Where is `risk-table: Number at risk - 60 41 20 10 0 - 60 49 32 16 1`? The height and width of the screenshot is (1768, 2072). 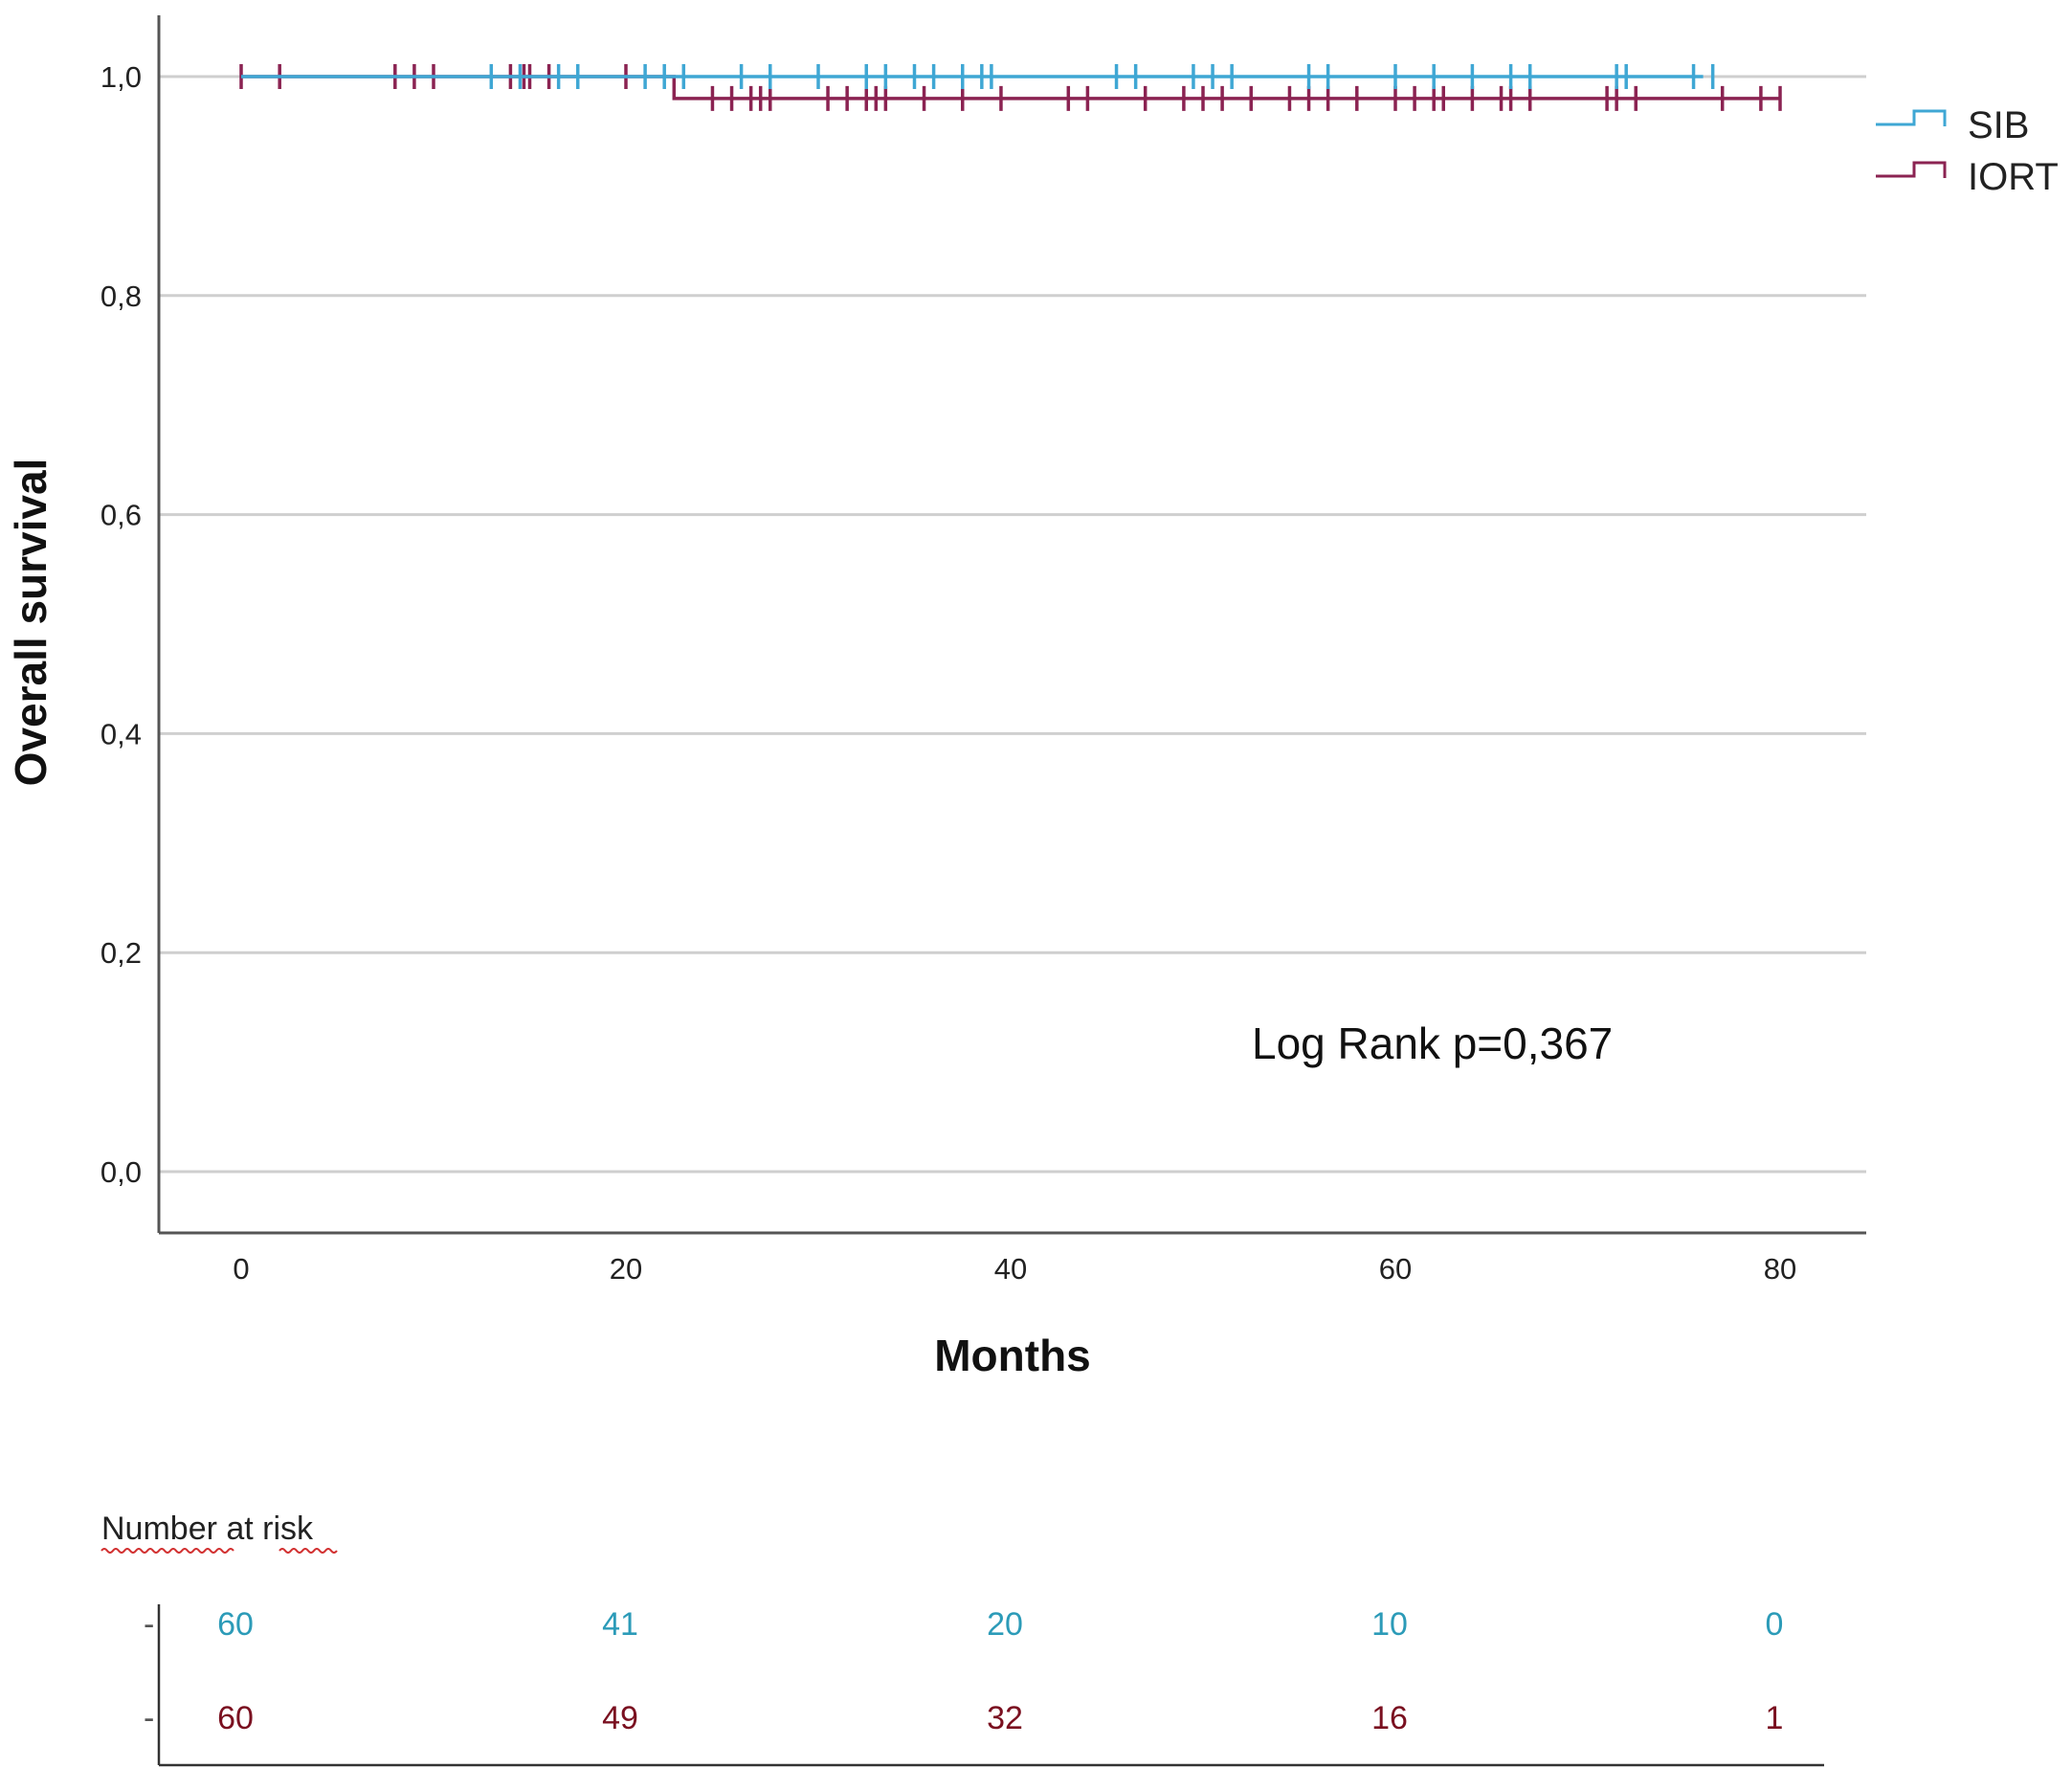 risk-table: Number at risk - 60 41 20 10 0 - 60 49 32 16 1 is located at coordinates (962, 1639).